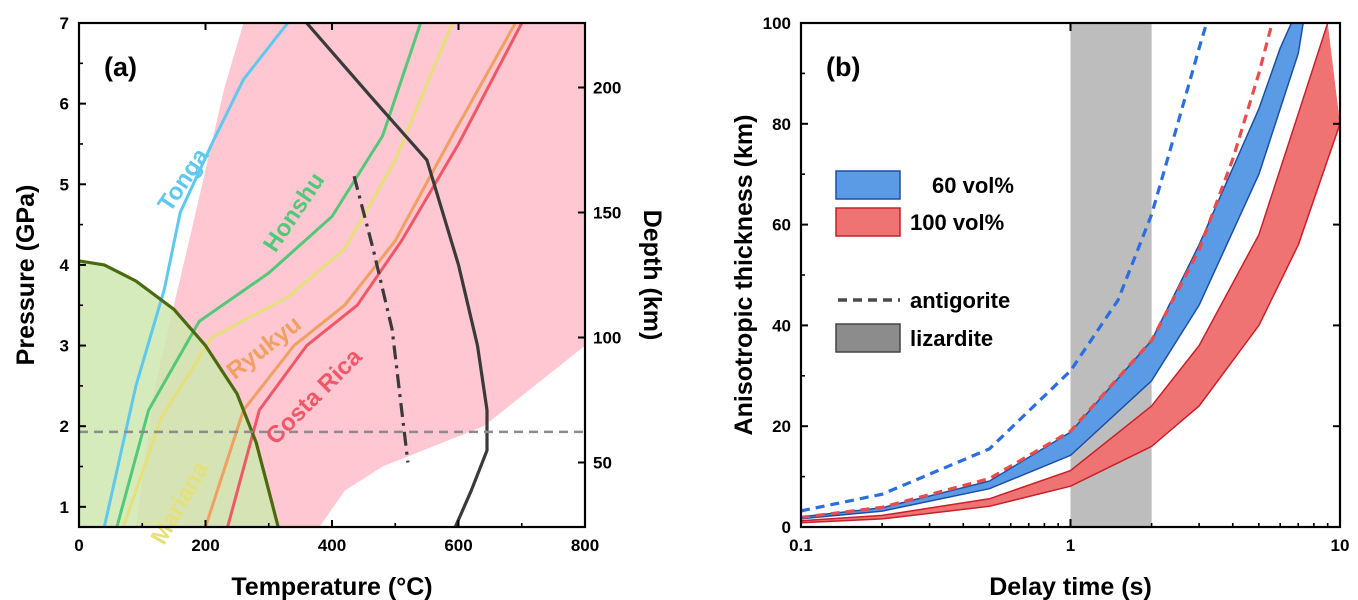 The width and height of the screenshot is (1358, 600). What do you see at coordinates (607, 337) in the screenshot?
I see `a-y2tick-label: 100` at bounding box center [607, 337].